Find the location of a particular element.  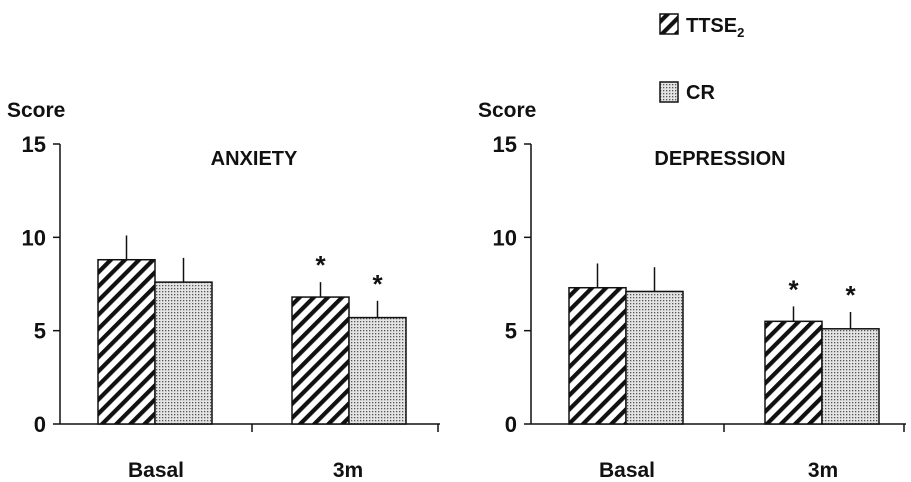

legend-label-ttse2: TTSE2 is located at coordinates (715, 27).